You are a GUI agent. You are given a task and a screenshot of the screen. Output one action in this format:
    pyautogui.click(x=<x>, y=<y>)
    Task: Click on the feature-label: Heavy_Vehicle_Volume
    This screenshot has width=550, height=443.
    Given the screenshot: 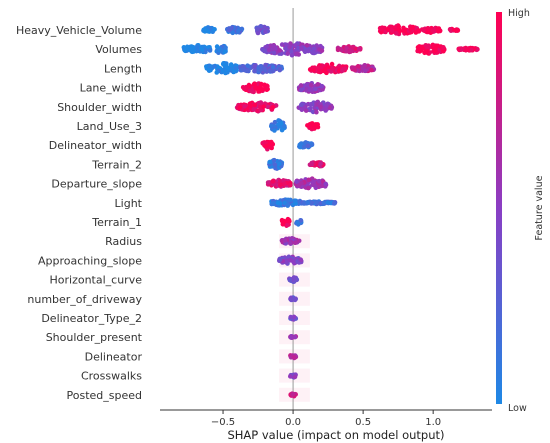 What is the action you would take?
    pyautogui.click(x=79, y=30)
    